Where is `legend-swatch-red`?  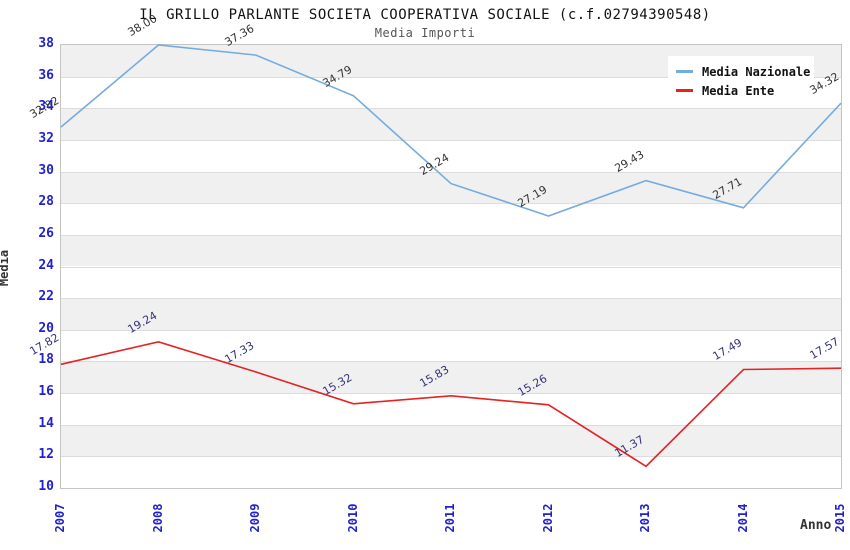 legend-swatch-red is located at coordinates (684, 90).